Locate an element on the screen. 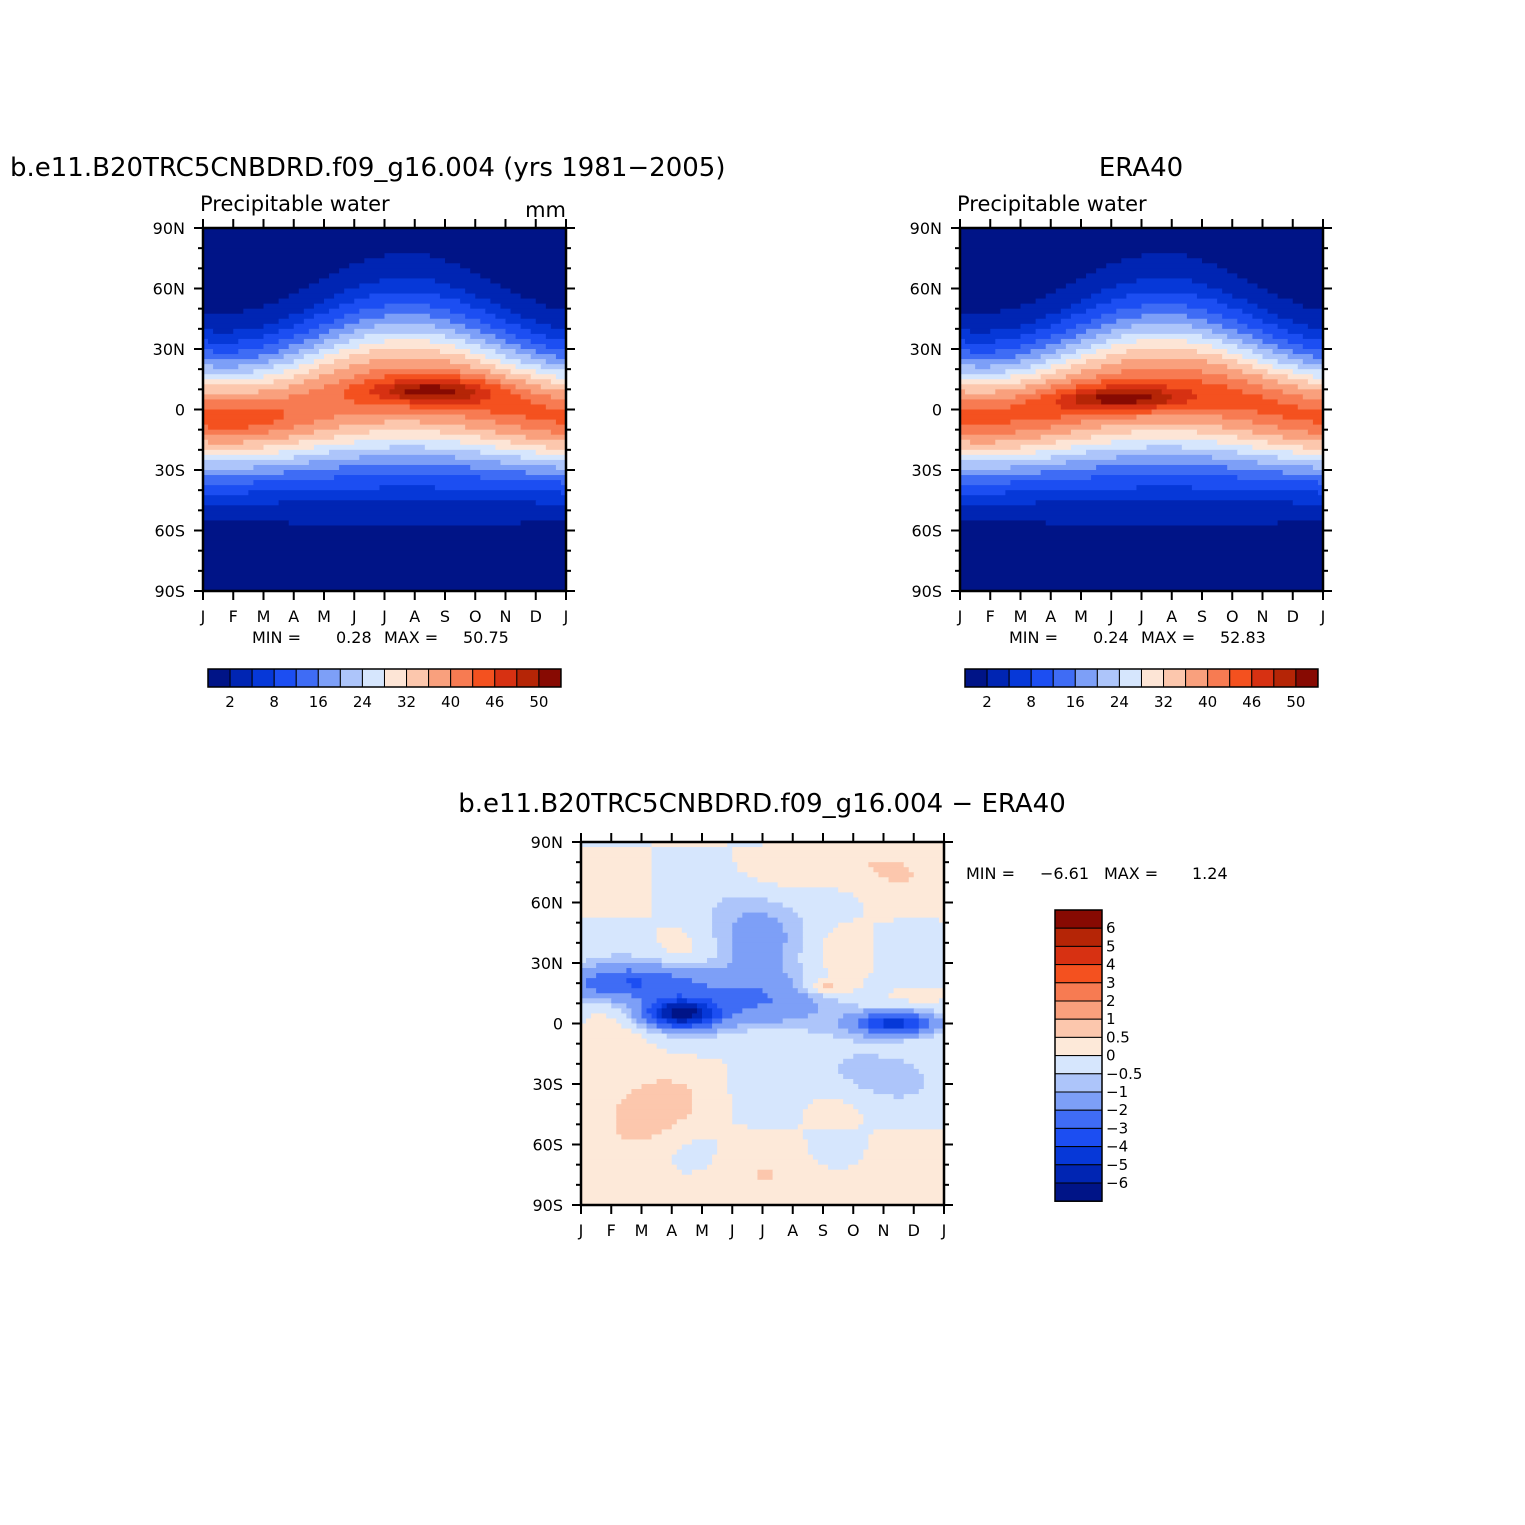 This screenshot has height=1525, width=1525. colorbar-frame is located at coordinates (1078, 1055).